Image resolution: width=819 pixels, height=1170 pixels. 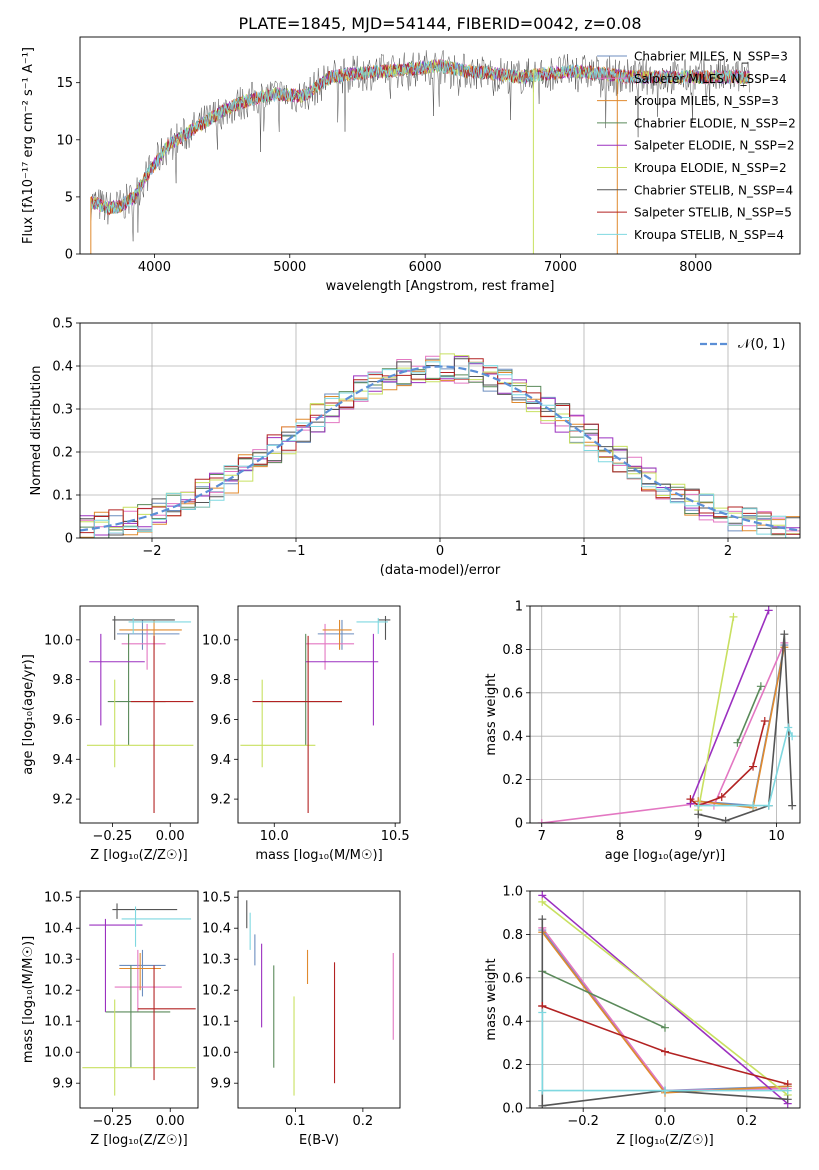 I want to click on y-tick-label: 5, so click(x=69, y=197).